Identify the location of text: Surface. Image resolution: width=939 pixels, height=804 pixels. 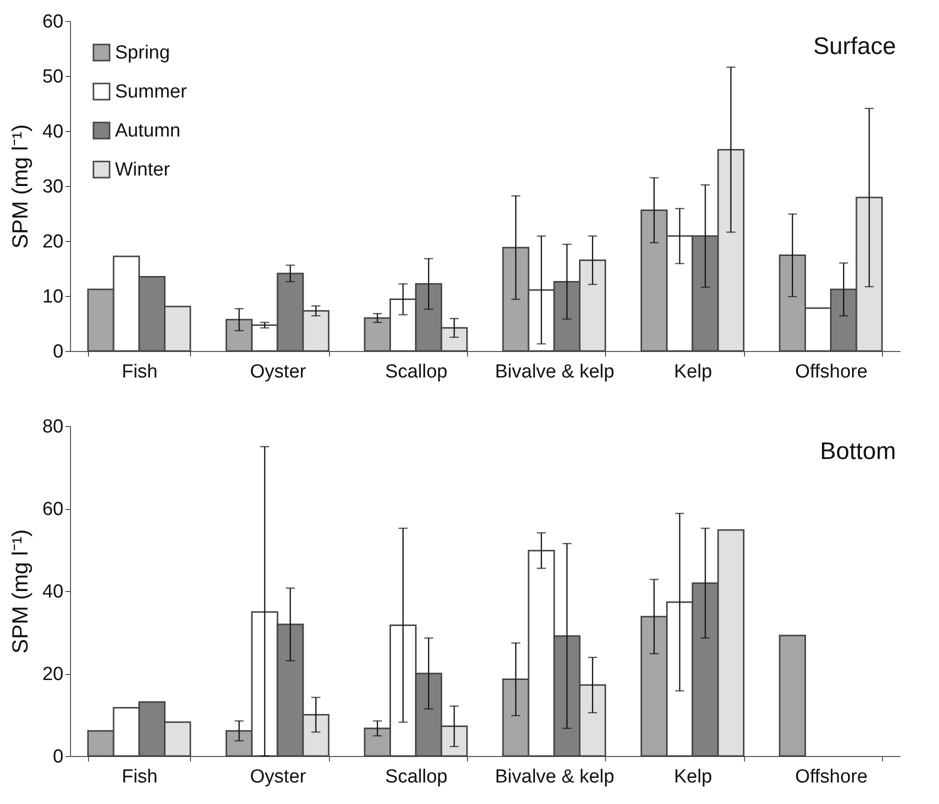
(854, 46).